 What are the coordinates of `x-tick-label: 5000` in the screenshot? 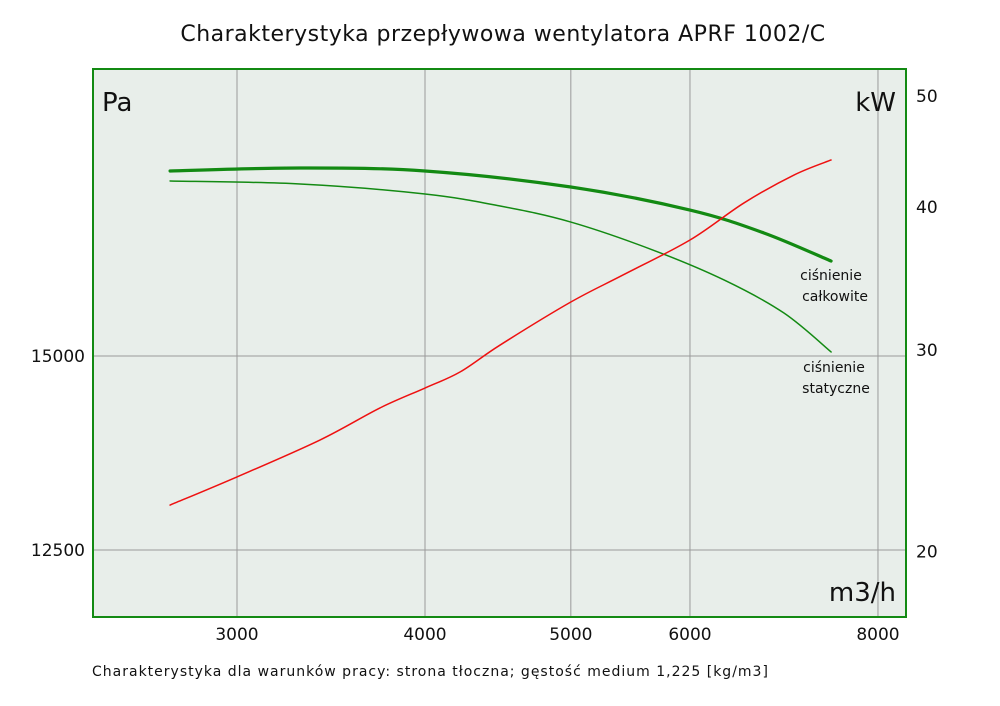 It's located at (570, 635).